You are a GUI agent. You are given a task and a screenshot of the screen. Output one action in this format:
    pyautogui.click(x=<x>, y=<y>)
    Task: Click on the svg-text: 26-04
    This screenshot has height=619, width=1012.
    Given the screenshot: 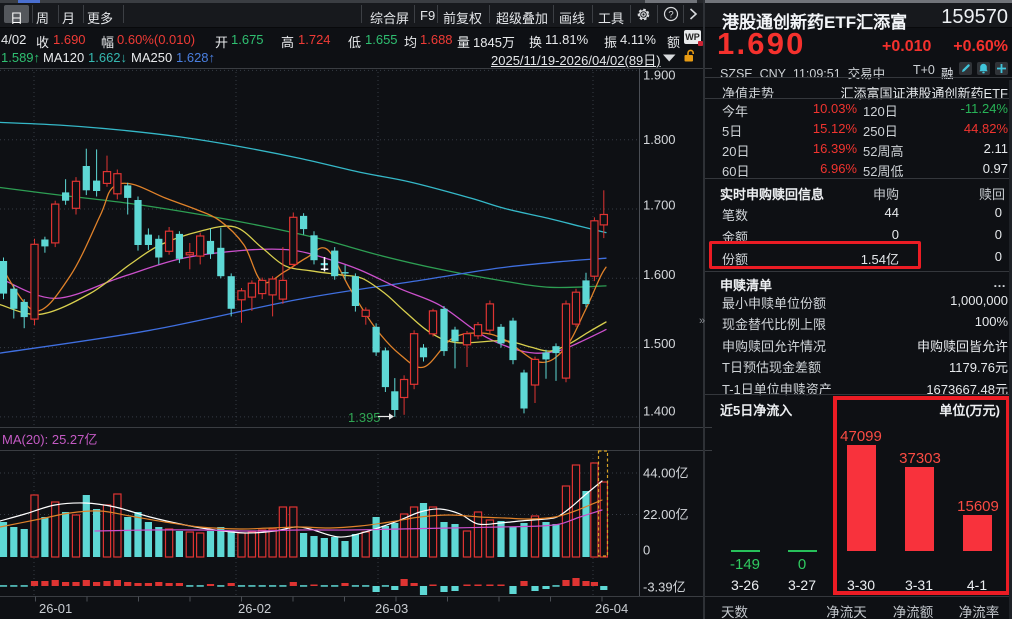 What is the action you would take?
    pyautogui.click(x=611, y=608)
    